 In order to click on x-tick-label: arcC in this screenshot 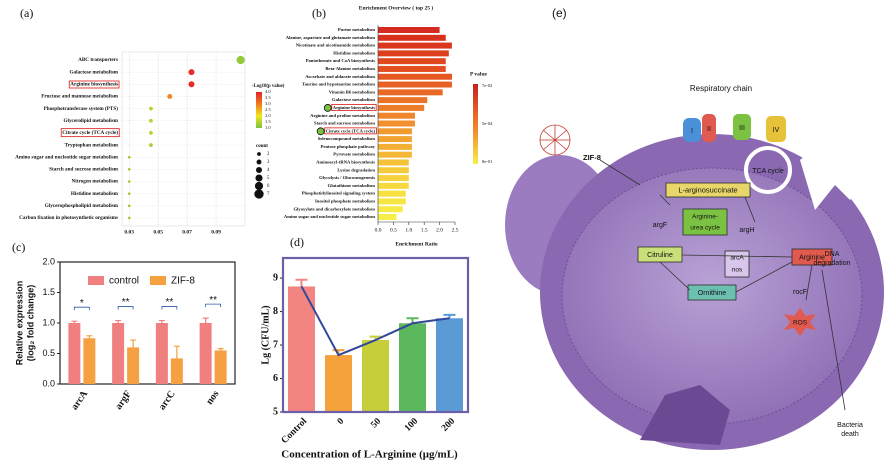, I will do `click(167, 400)`.